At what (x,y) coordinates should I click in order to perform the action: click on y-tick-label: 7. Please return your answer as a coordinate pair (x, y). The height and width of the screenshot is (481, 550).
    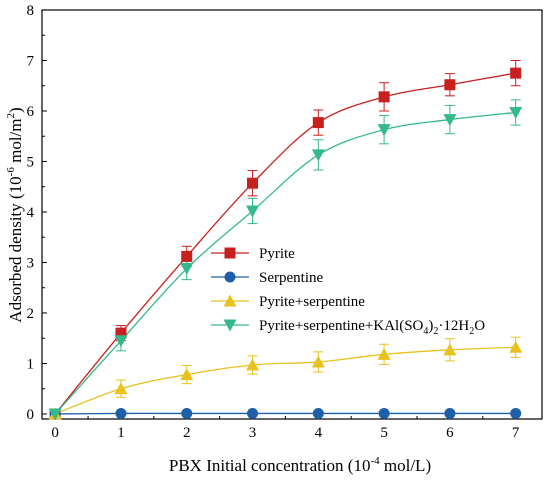
    Looking at the image, I should click on (31, 61).